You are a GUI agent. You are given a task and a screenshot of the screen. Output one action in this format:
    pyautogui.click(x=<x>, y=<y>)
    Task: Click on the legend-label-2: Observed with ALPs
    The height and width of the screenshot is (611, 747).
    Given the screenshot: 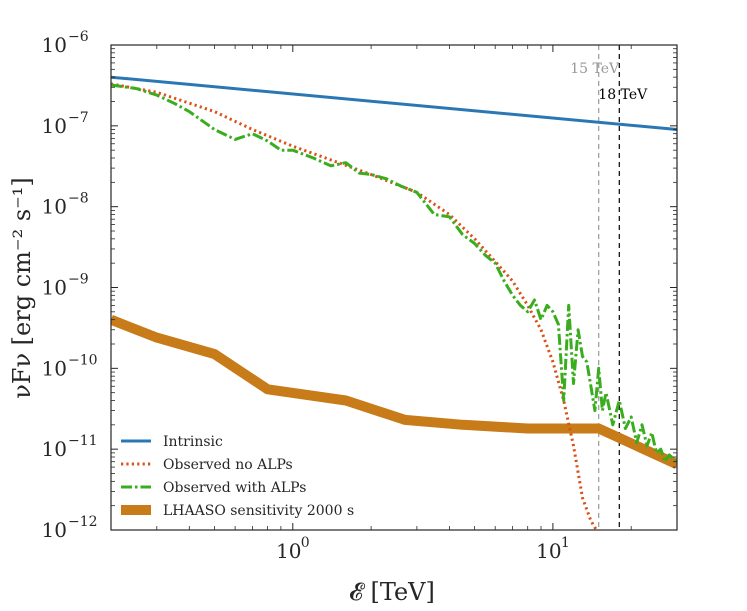 What is the action you would take?
    pyautogui.click(x=234, y=488)
    